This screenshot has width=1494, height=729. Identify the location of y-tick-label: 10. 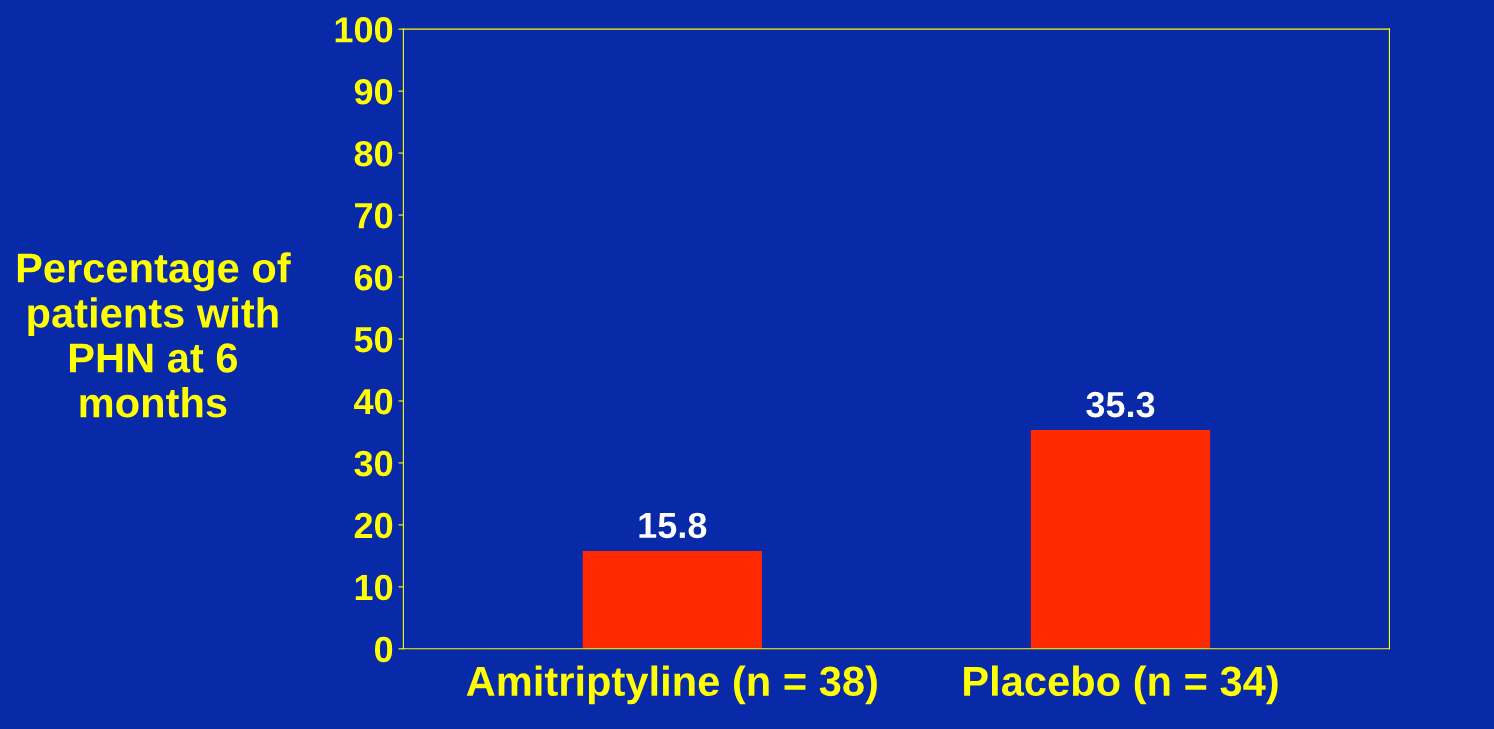
(374, 587).